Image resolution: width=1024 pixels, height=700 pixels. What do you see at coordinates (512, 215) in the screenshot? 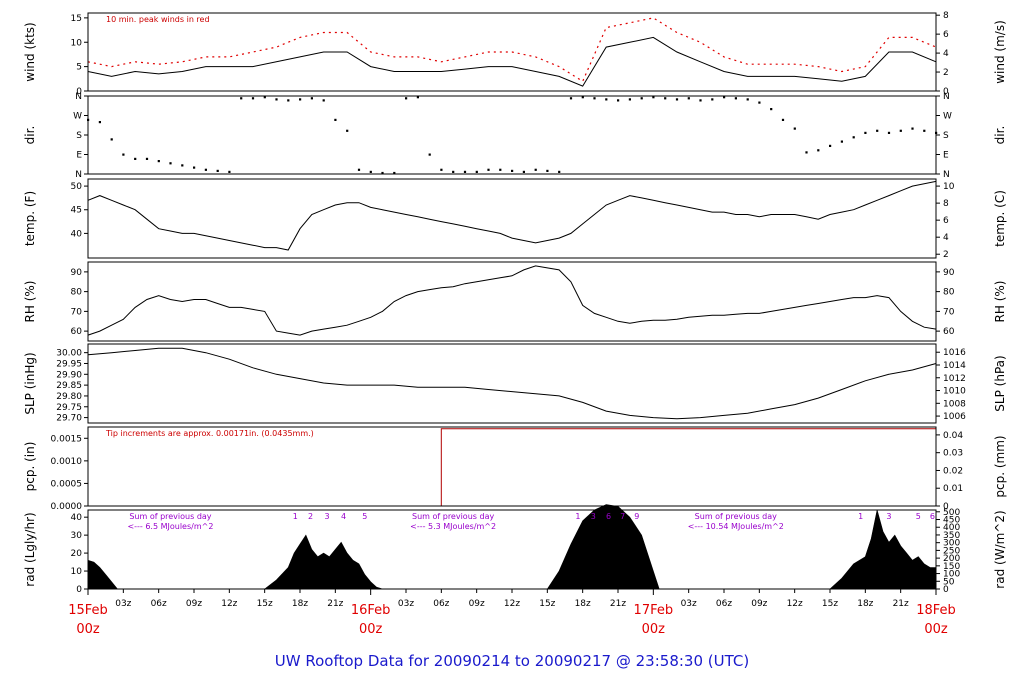
I see `temp-line` at bounding box center [512, 215].